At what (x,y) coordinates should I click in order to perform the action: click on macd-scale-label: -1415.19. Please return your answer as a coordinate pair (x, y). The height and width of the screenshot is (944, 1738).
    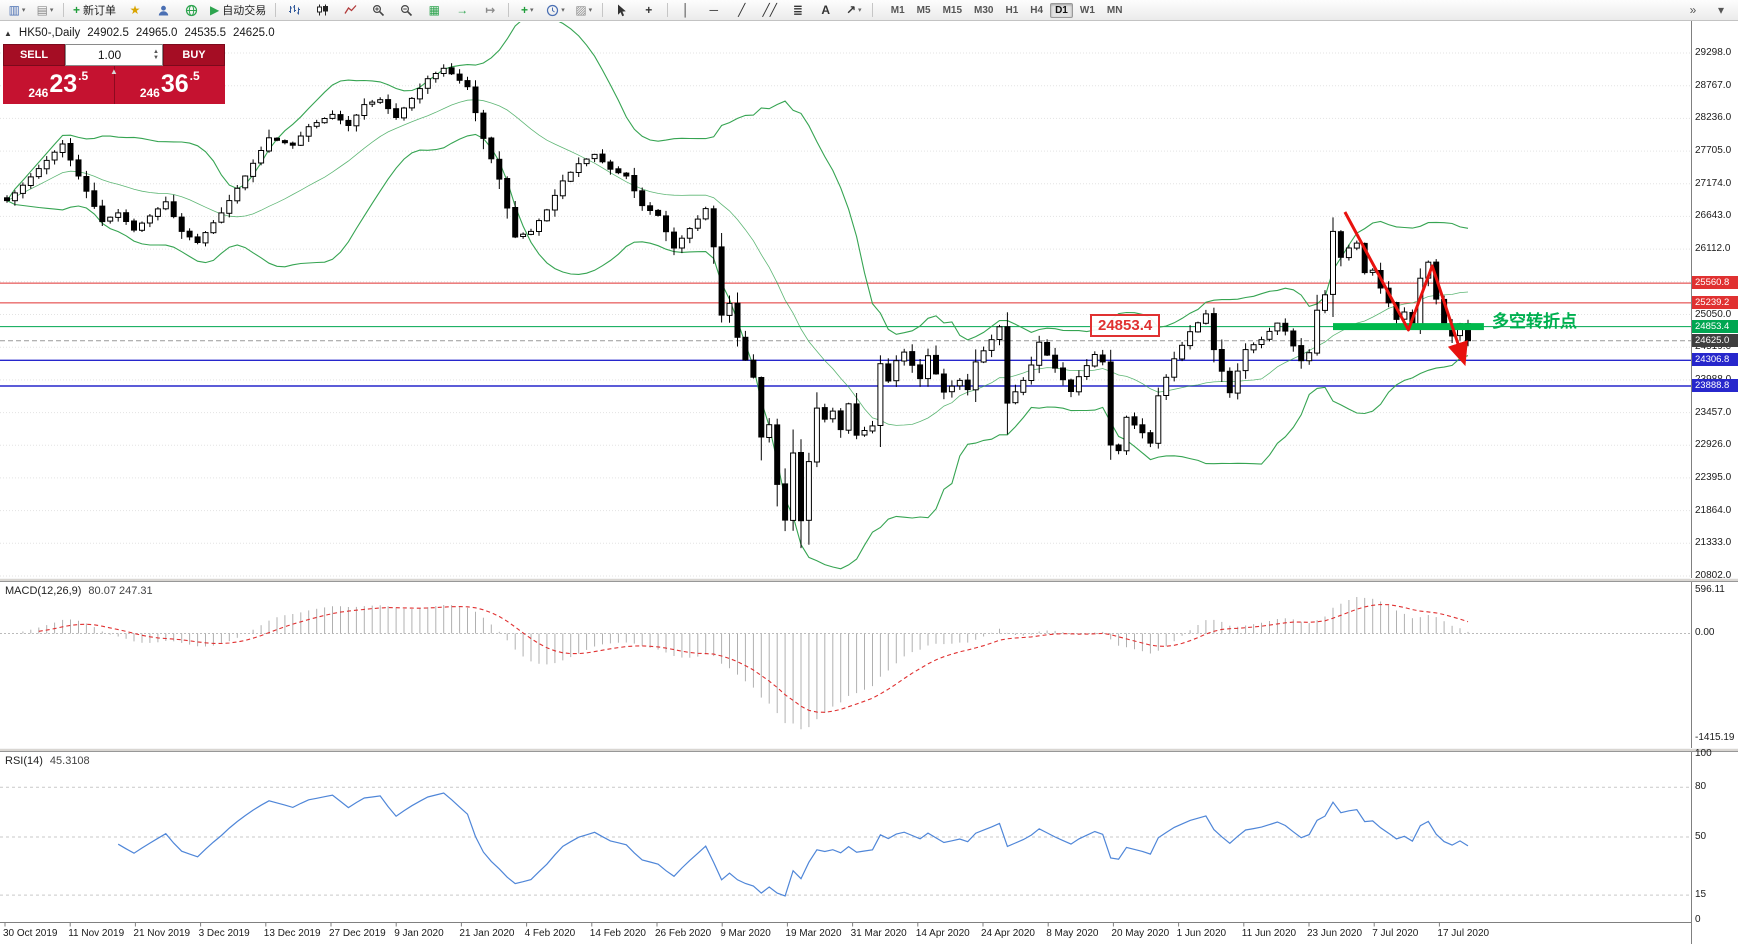
    Looking at the image, I should click on (1715, 737).